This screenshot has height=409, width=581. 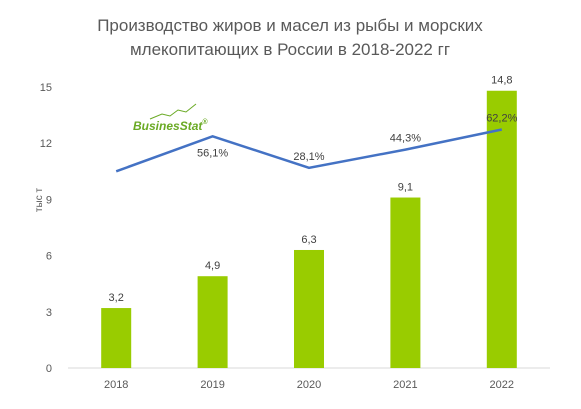 I want to click on bar-value-label: 14,8, so click(x=501, y=81).